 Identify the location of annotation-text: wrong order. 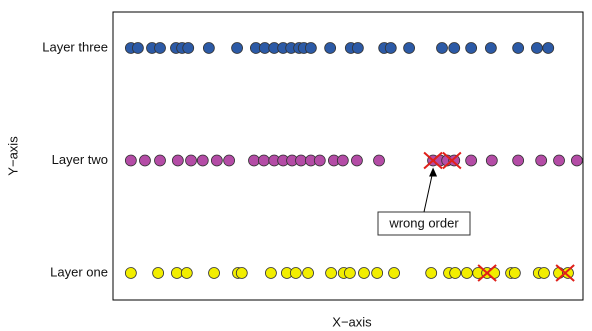
(423, 222).